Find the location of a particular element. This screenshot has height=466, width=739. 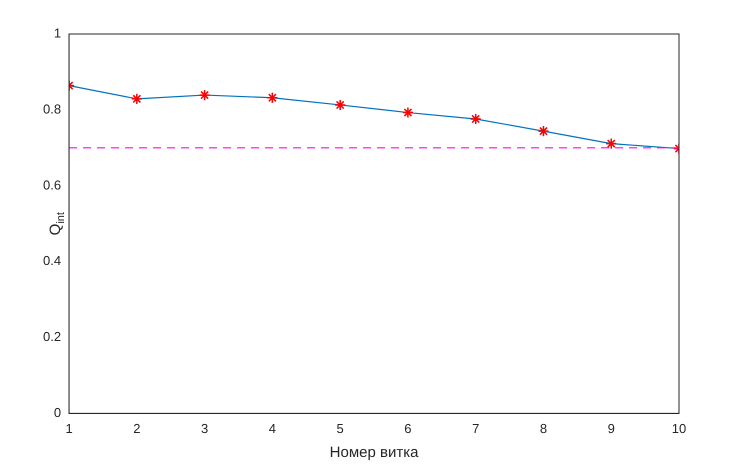

y-tick-label: 0 is located at coordinates (58, 412).